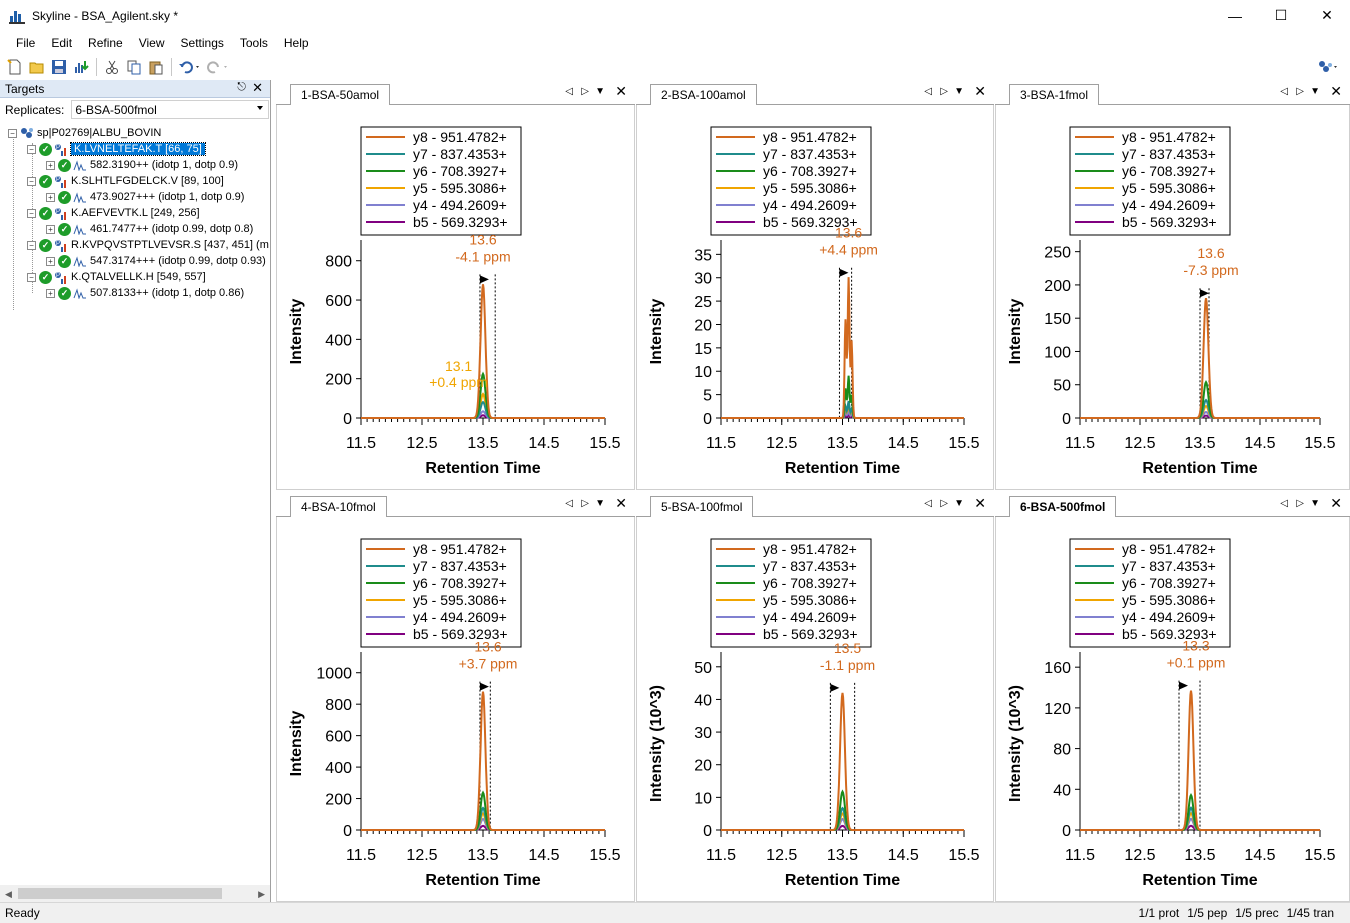  What do you see at coordinates (84, 133) in the screenshot?
I see `protein-node: − sp|P02769|ALBU_BOVIN` at bounding box center [84, 133].